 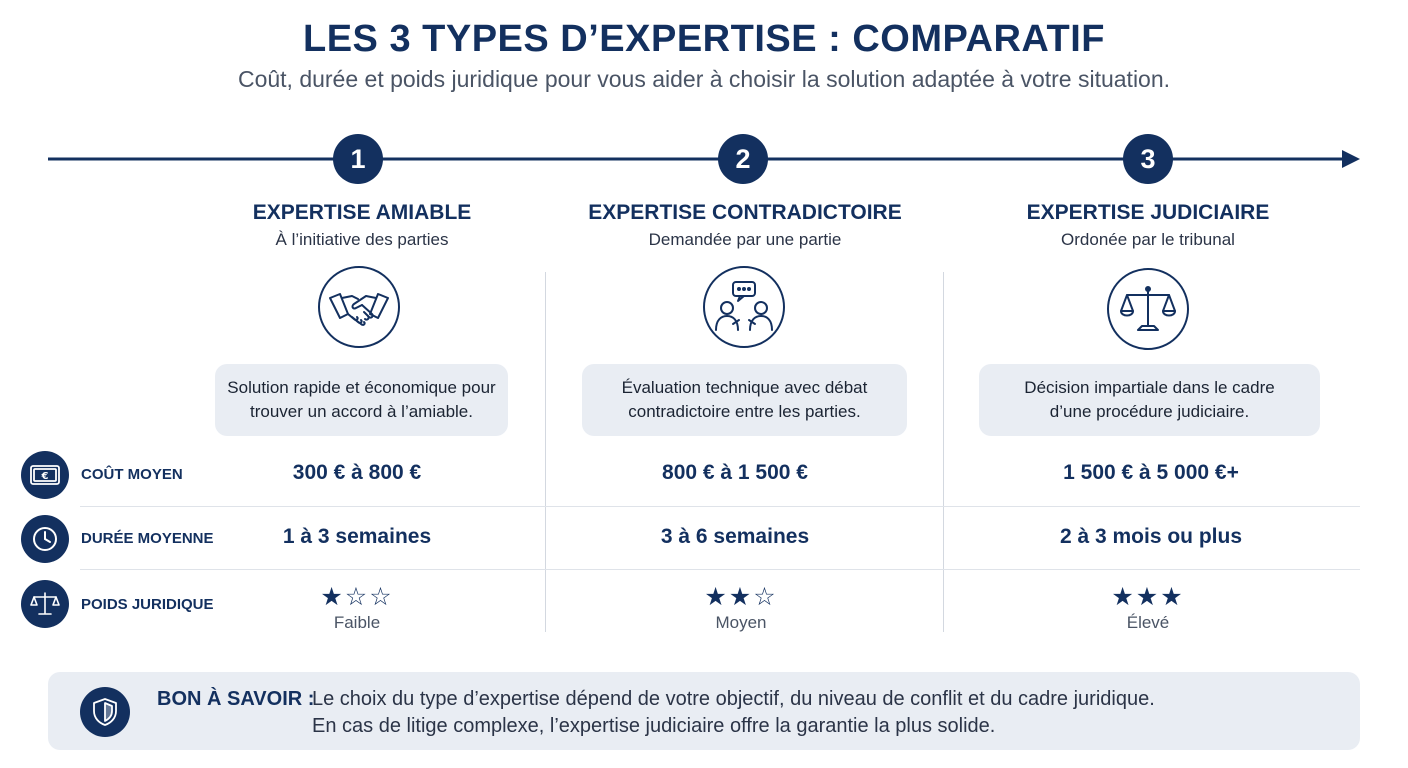 What do you see at coordinates (745, 239) in the screenshot?
I see `column-subtitle-contradictoire: Demandée par une partie` at bounding box center [745, 239].